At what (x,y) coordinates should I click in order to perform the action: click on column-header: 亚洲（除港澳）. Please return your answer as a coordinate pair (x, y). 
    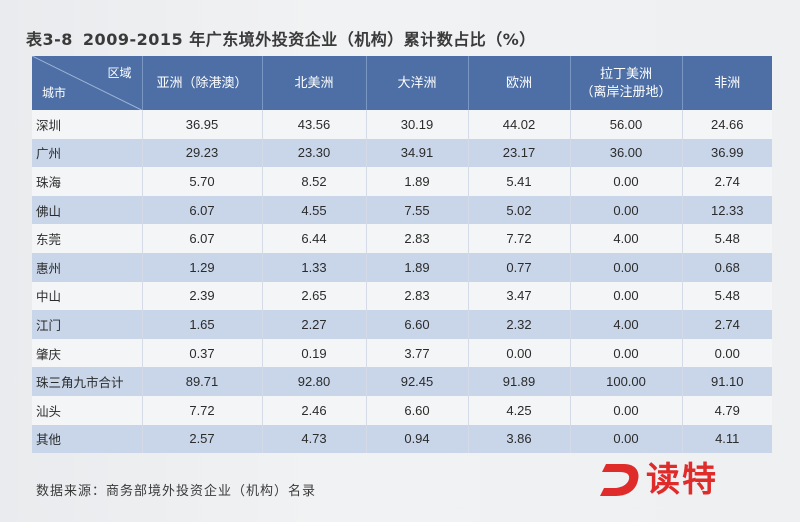
    Looking at the image, I should click on (202, 83).